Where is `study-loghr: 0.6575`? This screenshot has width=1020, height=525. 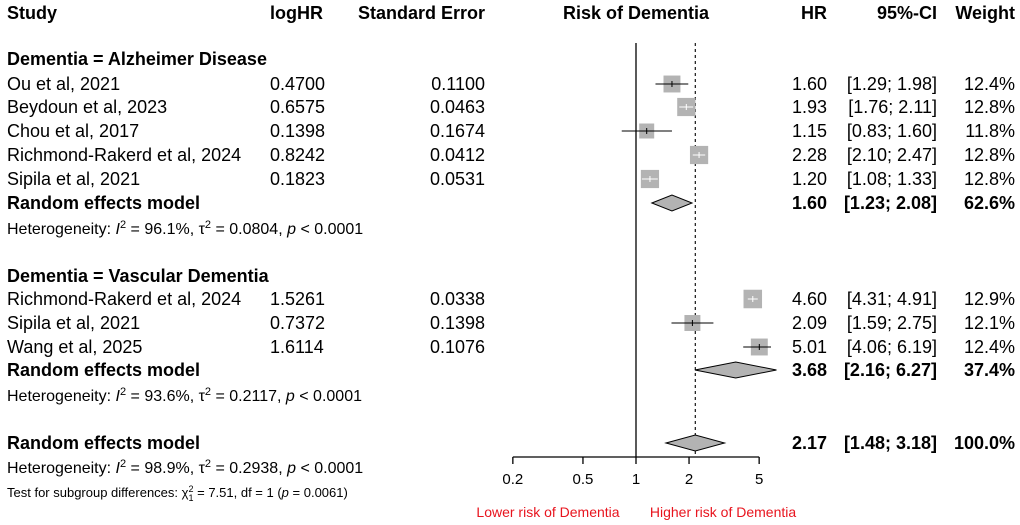
study-loghr: 0.6575 is located at coordinates (297, 107).